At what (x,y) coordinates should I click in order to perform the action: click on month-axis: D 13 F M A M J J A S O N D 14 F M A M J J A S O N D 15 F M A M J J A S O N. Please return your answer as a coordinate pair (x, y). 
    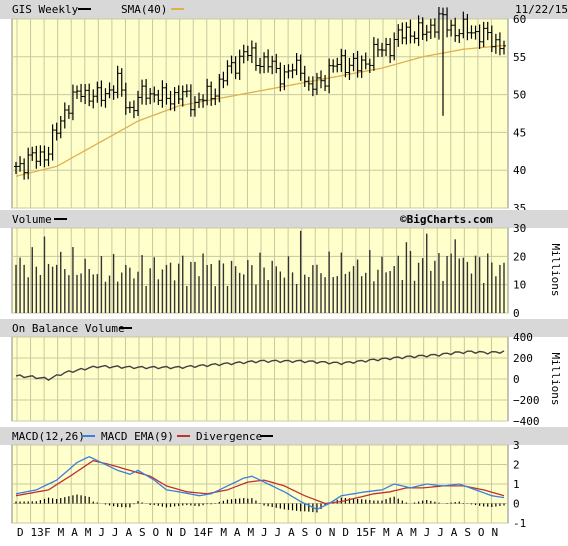
    Looking at the image, I should click on (257, 532).